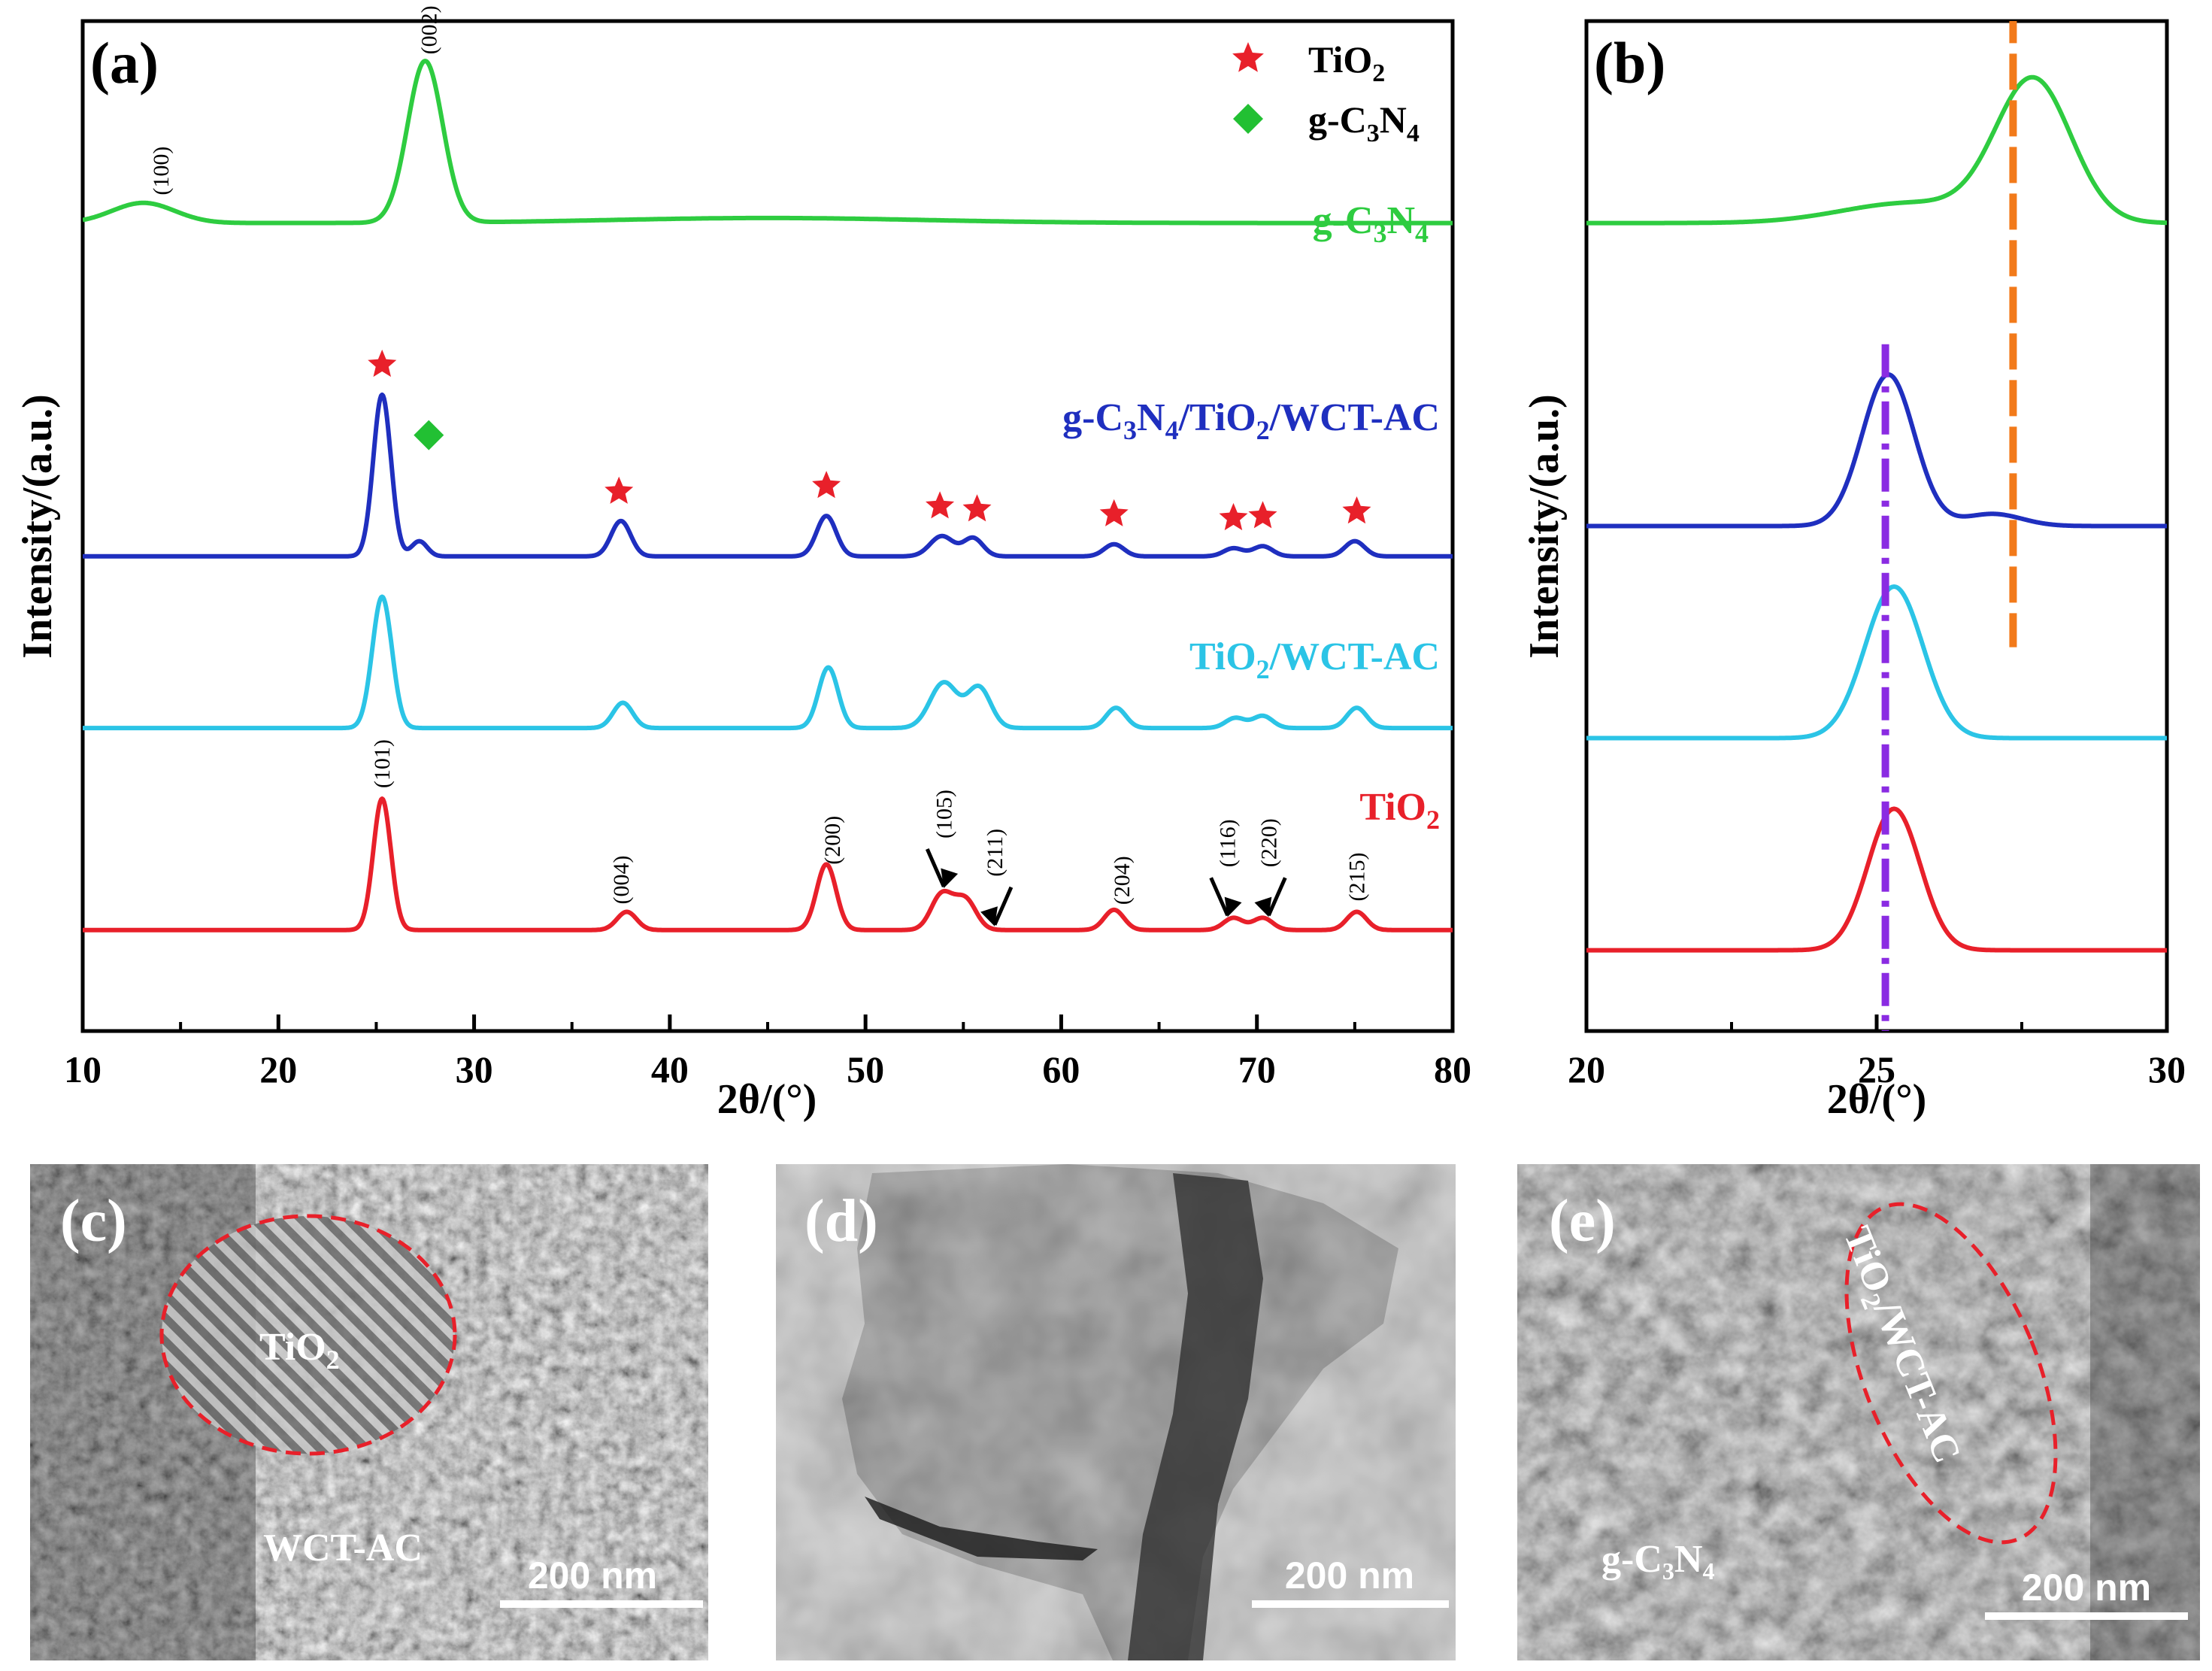 Image resolution: width=2212 pixels, height=1671 pixels. I want to click on hkl-label: (101), so click(383, 763).